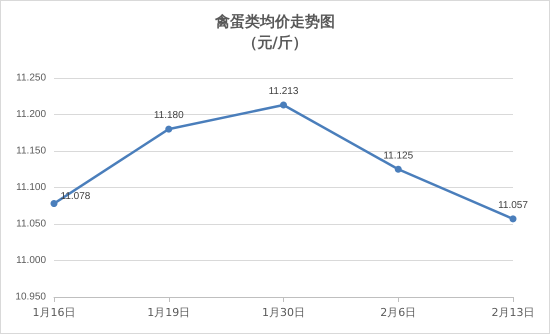 This screenshot has width=550, height=334. What do you see at coordinates (274, 21) in the screenshot?
I see `chart-title: 禽蛋类均价走势图` at bounding box center [274, 21].